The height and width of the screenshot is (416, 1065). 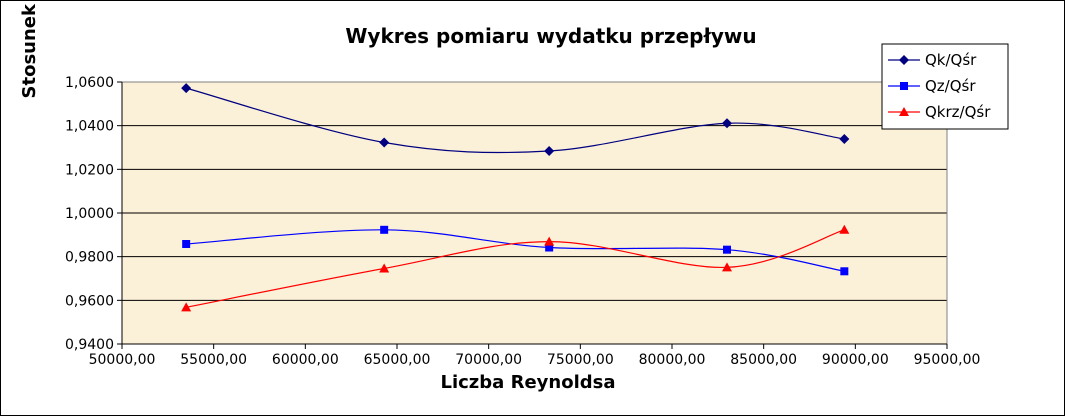 What do you see at coordinates (213, 360) in the screenshot?
I see `x-tick-label: 55000,00` at bounding box center [213, 360].